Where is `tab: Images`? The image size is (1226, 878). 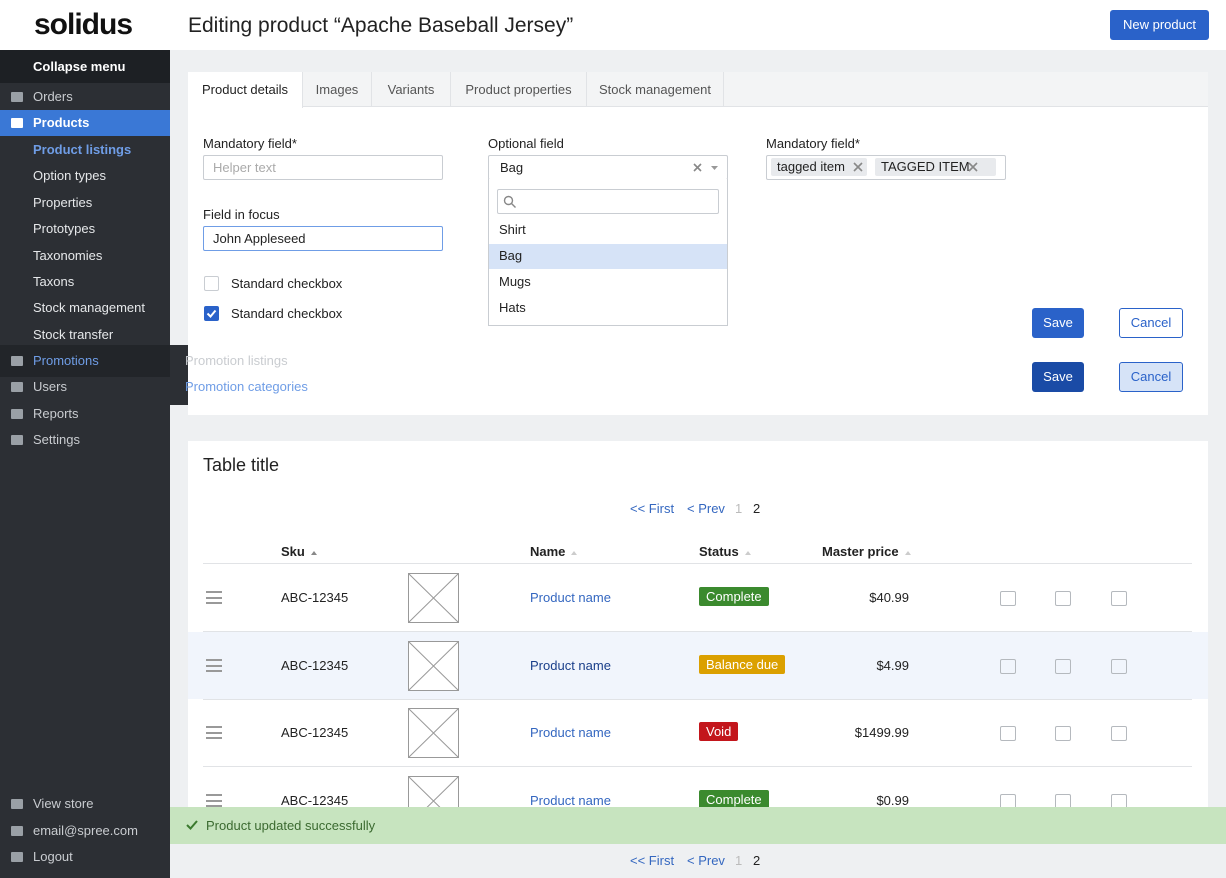
tab: Images is located at coordinates (337, 89).